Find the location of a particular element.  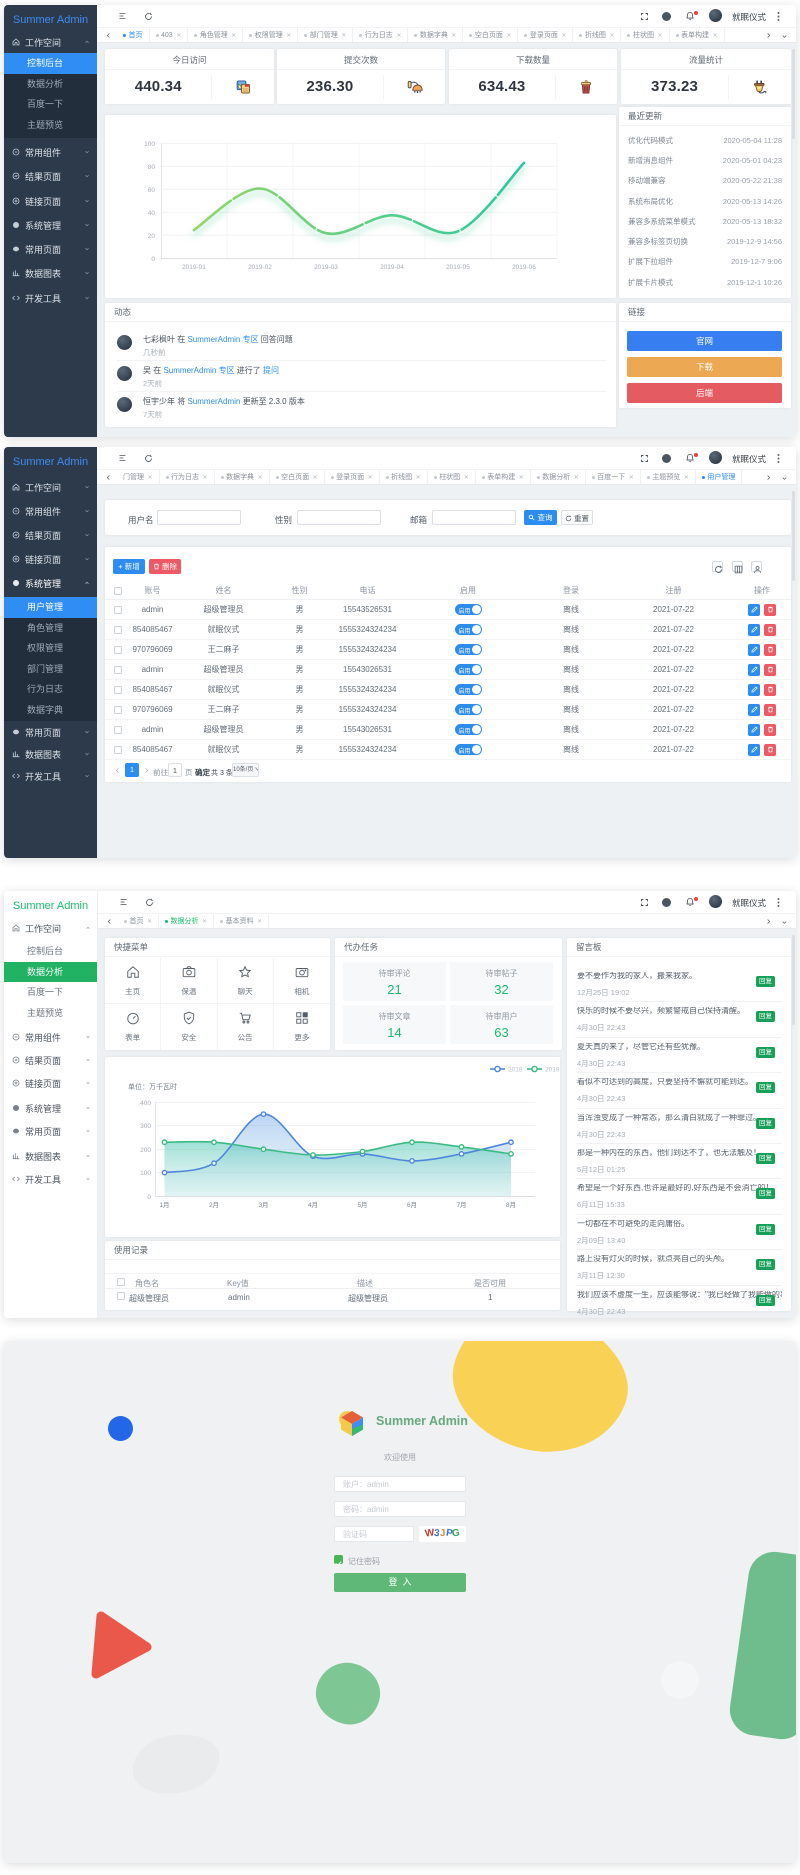

svg-text: 300 is located at coordinates (145, 1126).